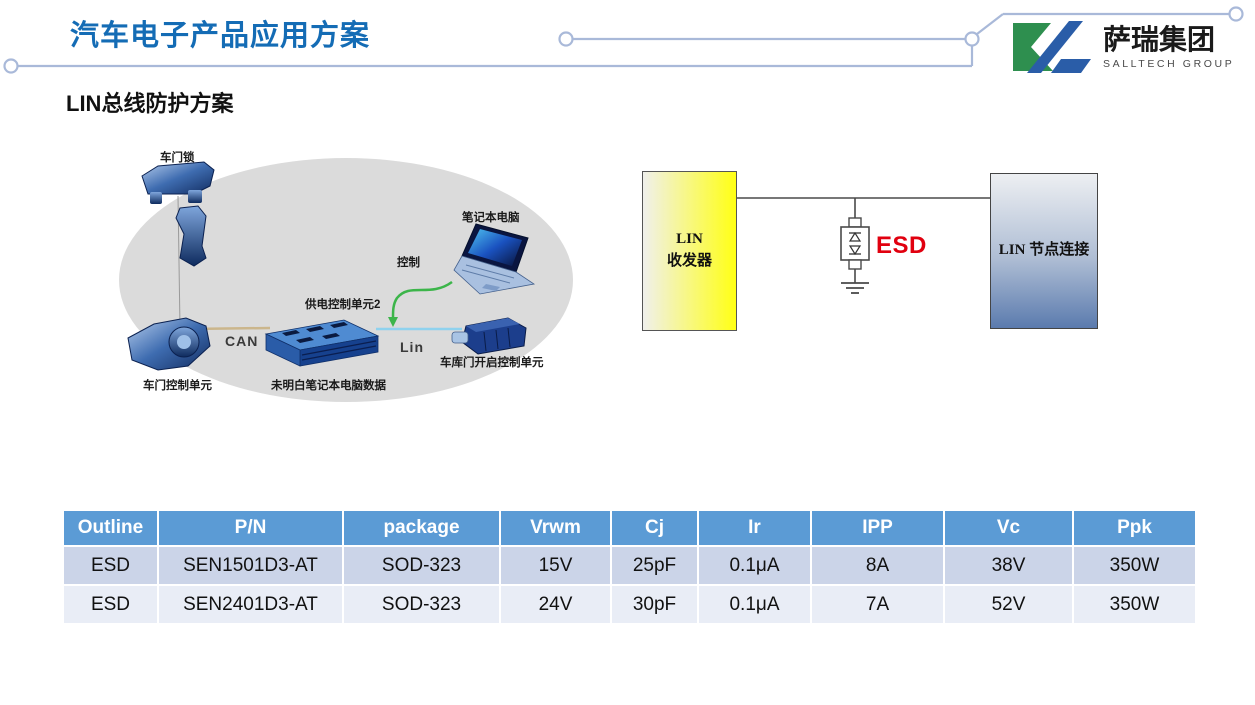 The image size is (1255, 705). I want to click on column-header-outline: Outline, so click(110, 528).